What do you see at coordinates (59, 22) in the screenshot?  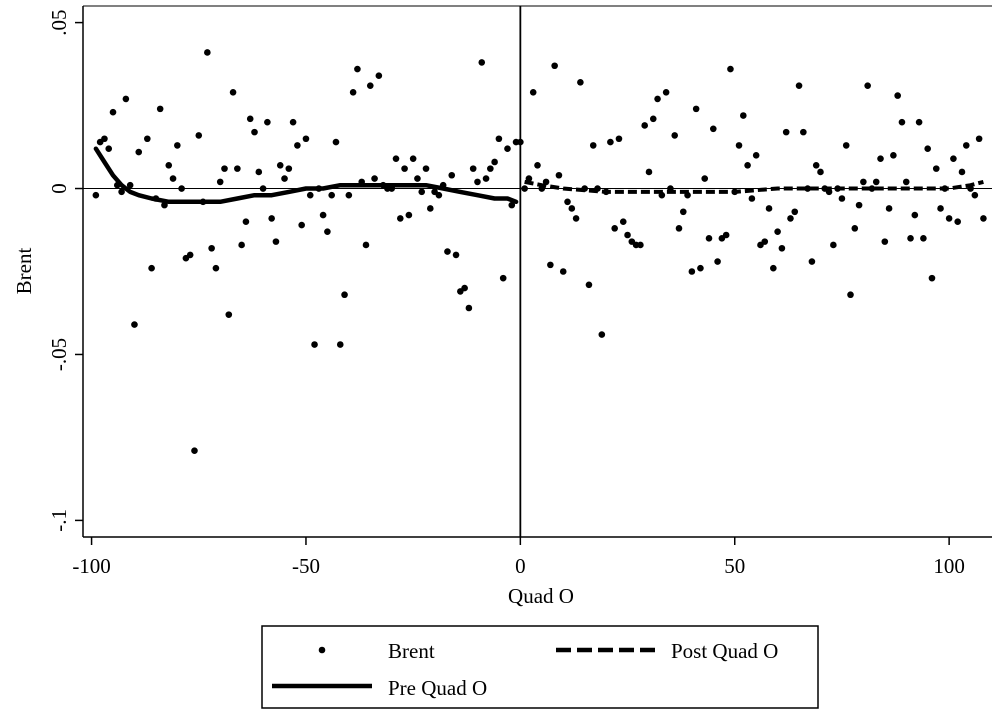 I see `y-tick-label: .05` at bounding box center [59, 22].